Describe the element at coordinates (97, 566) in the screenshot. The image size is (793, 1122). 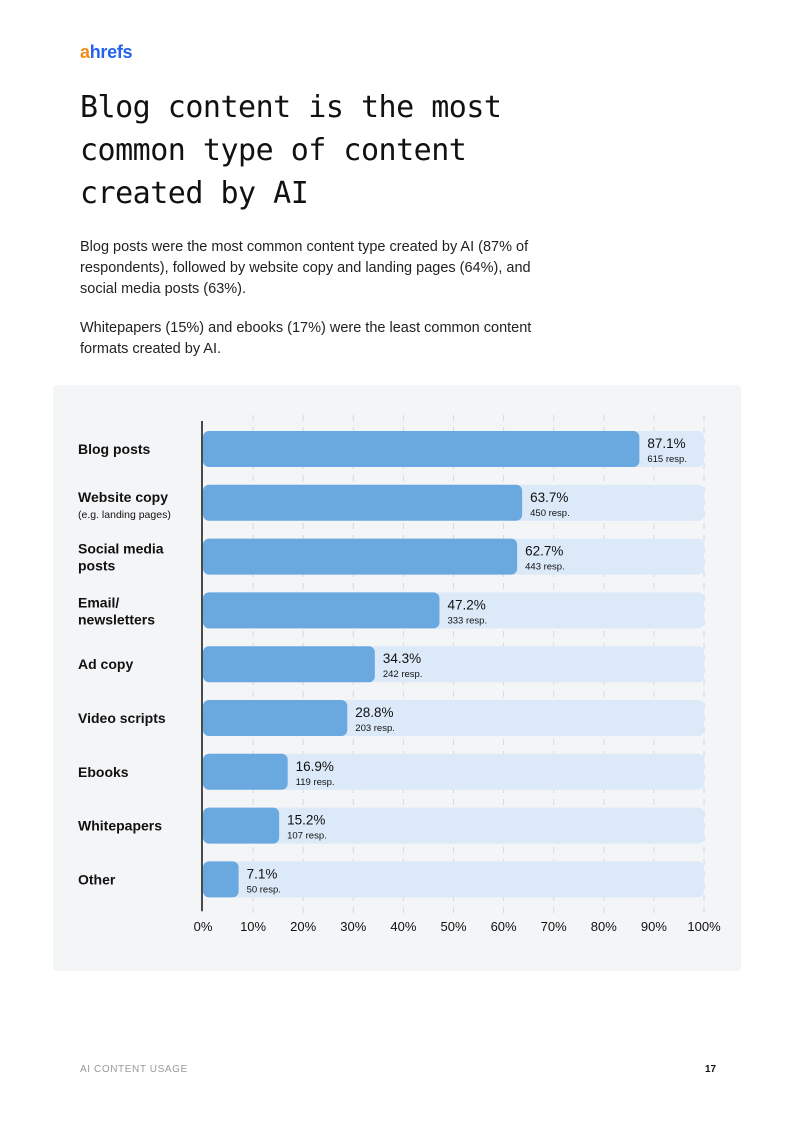
I see `category-label: posts` at that location.